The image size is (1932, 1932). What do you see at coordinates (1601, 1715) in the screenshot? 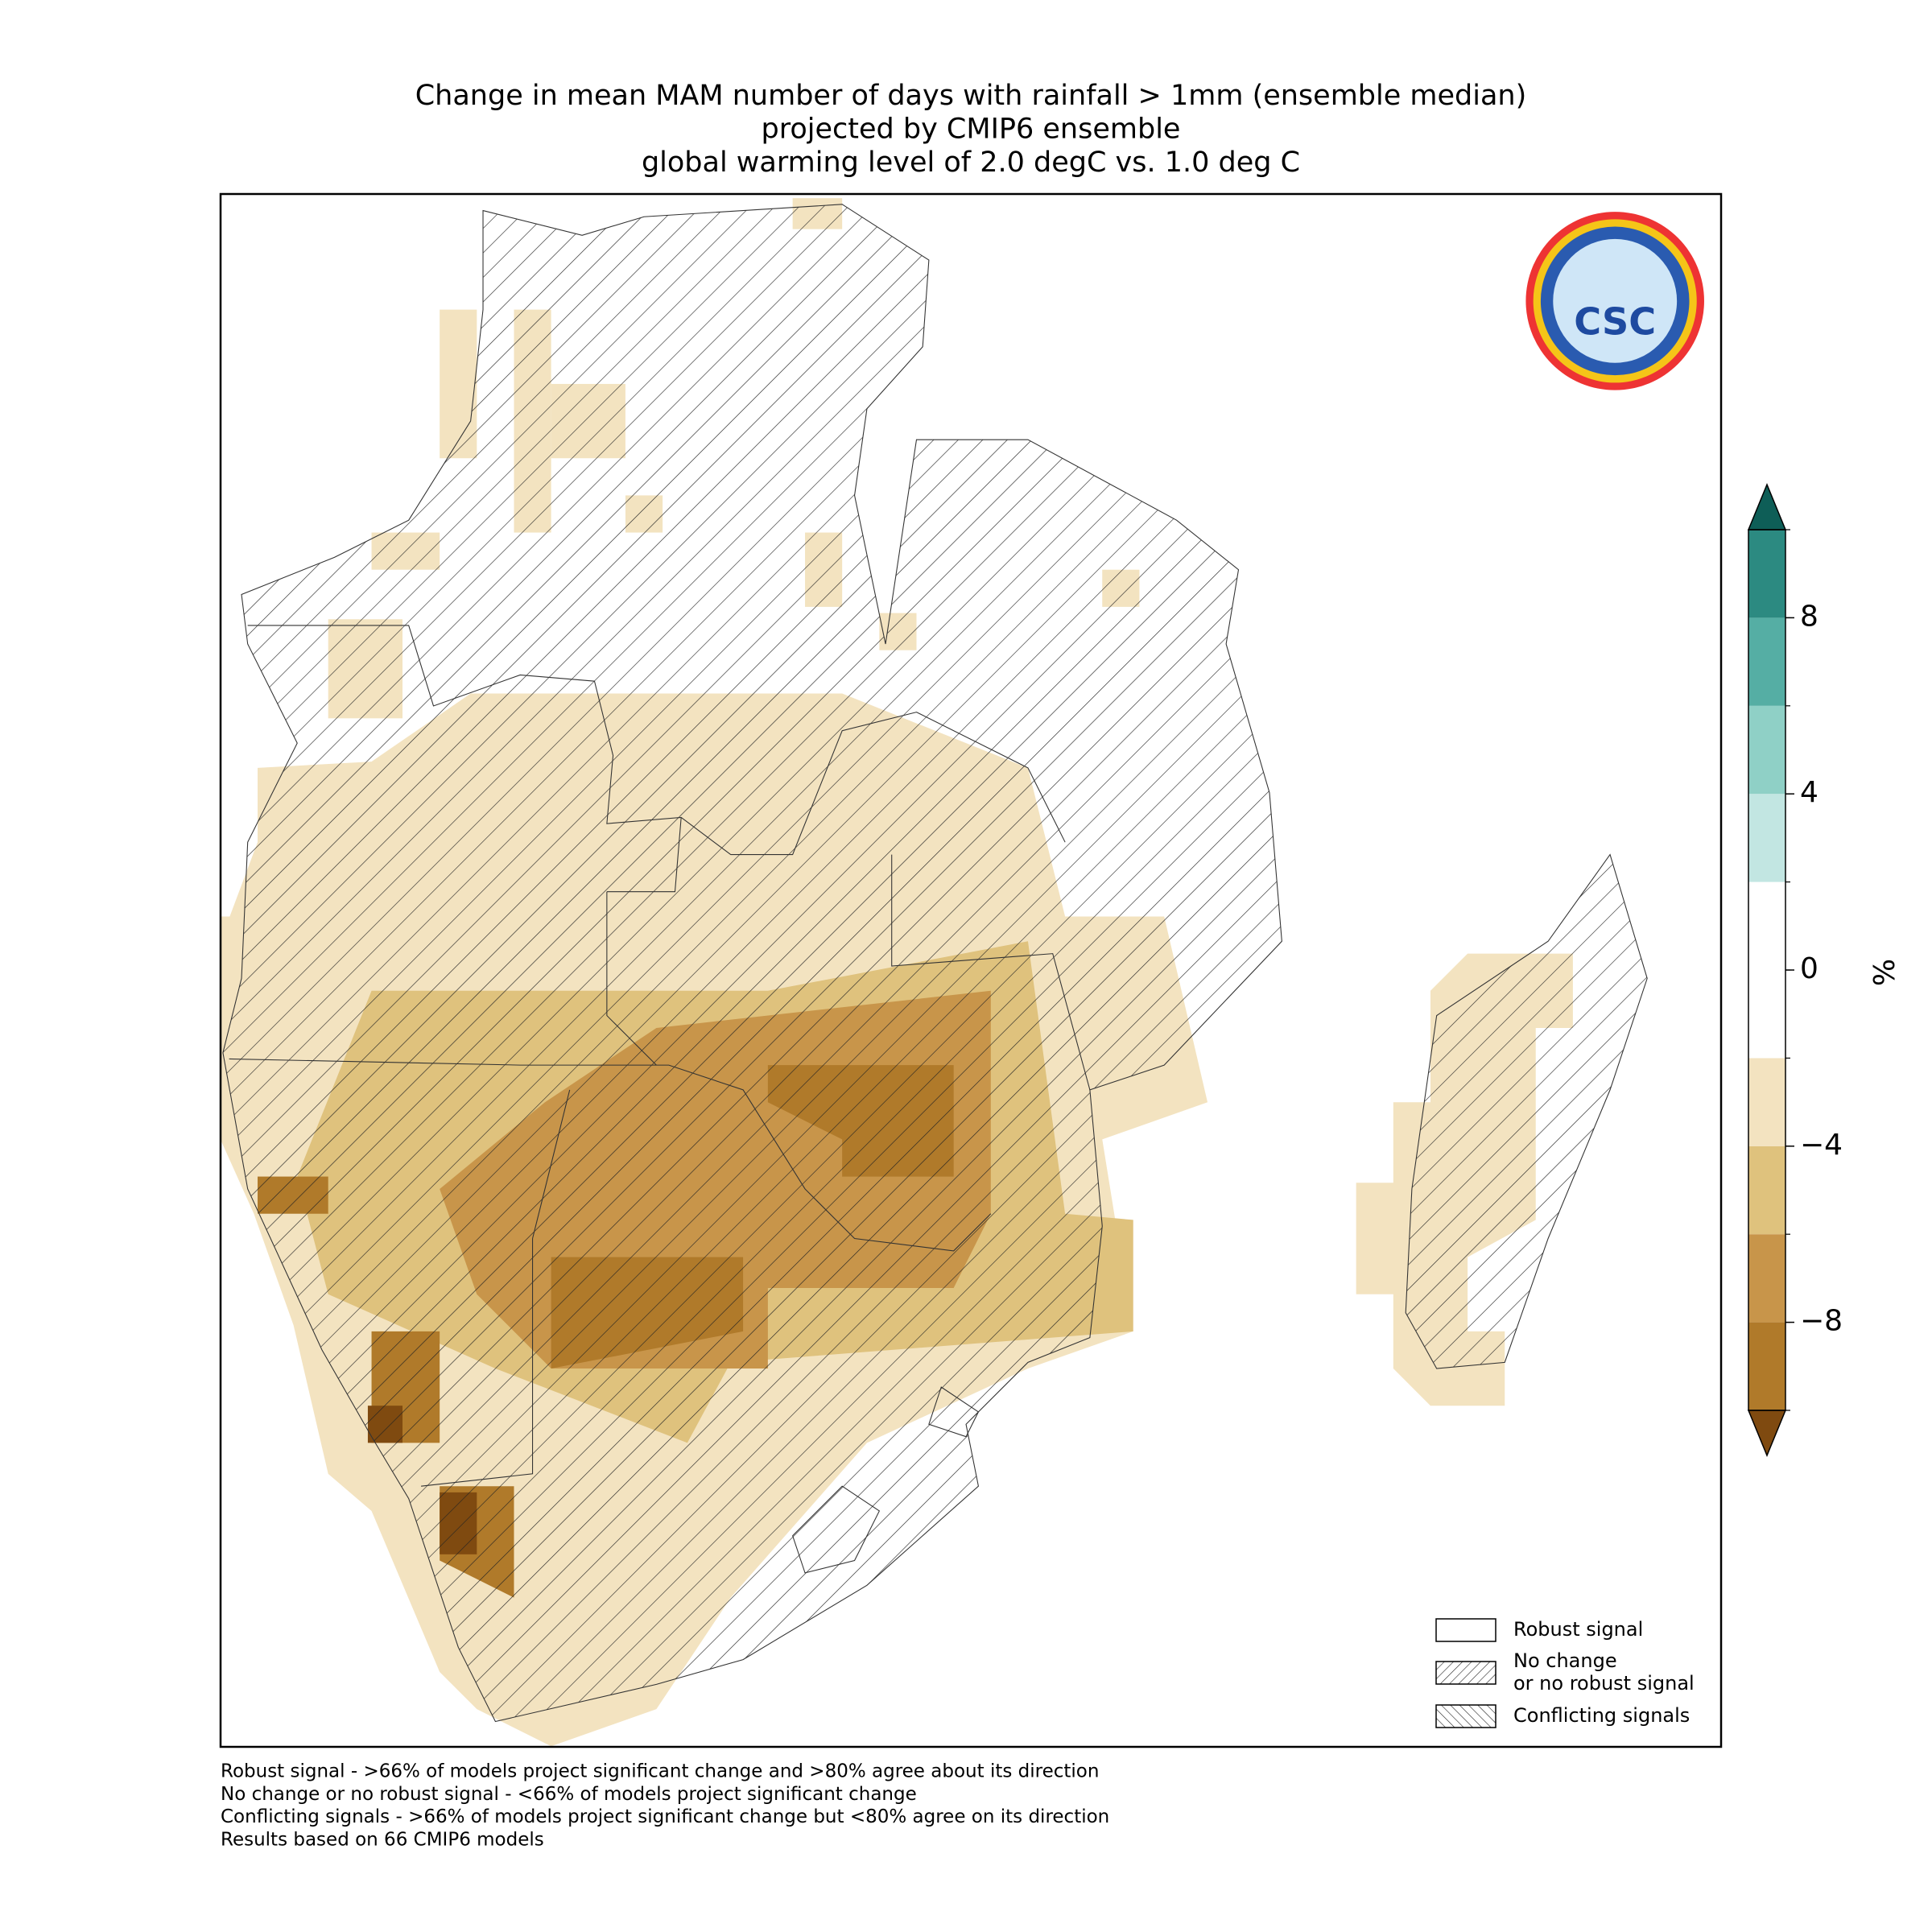
I see `legend-label: Conflicting signals` at bounding box center [1601, 1715].